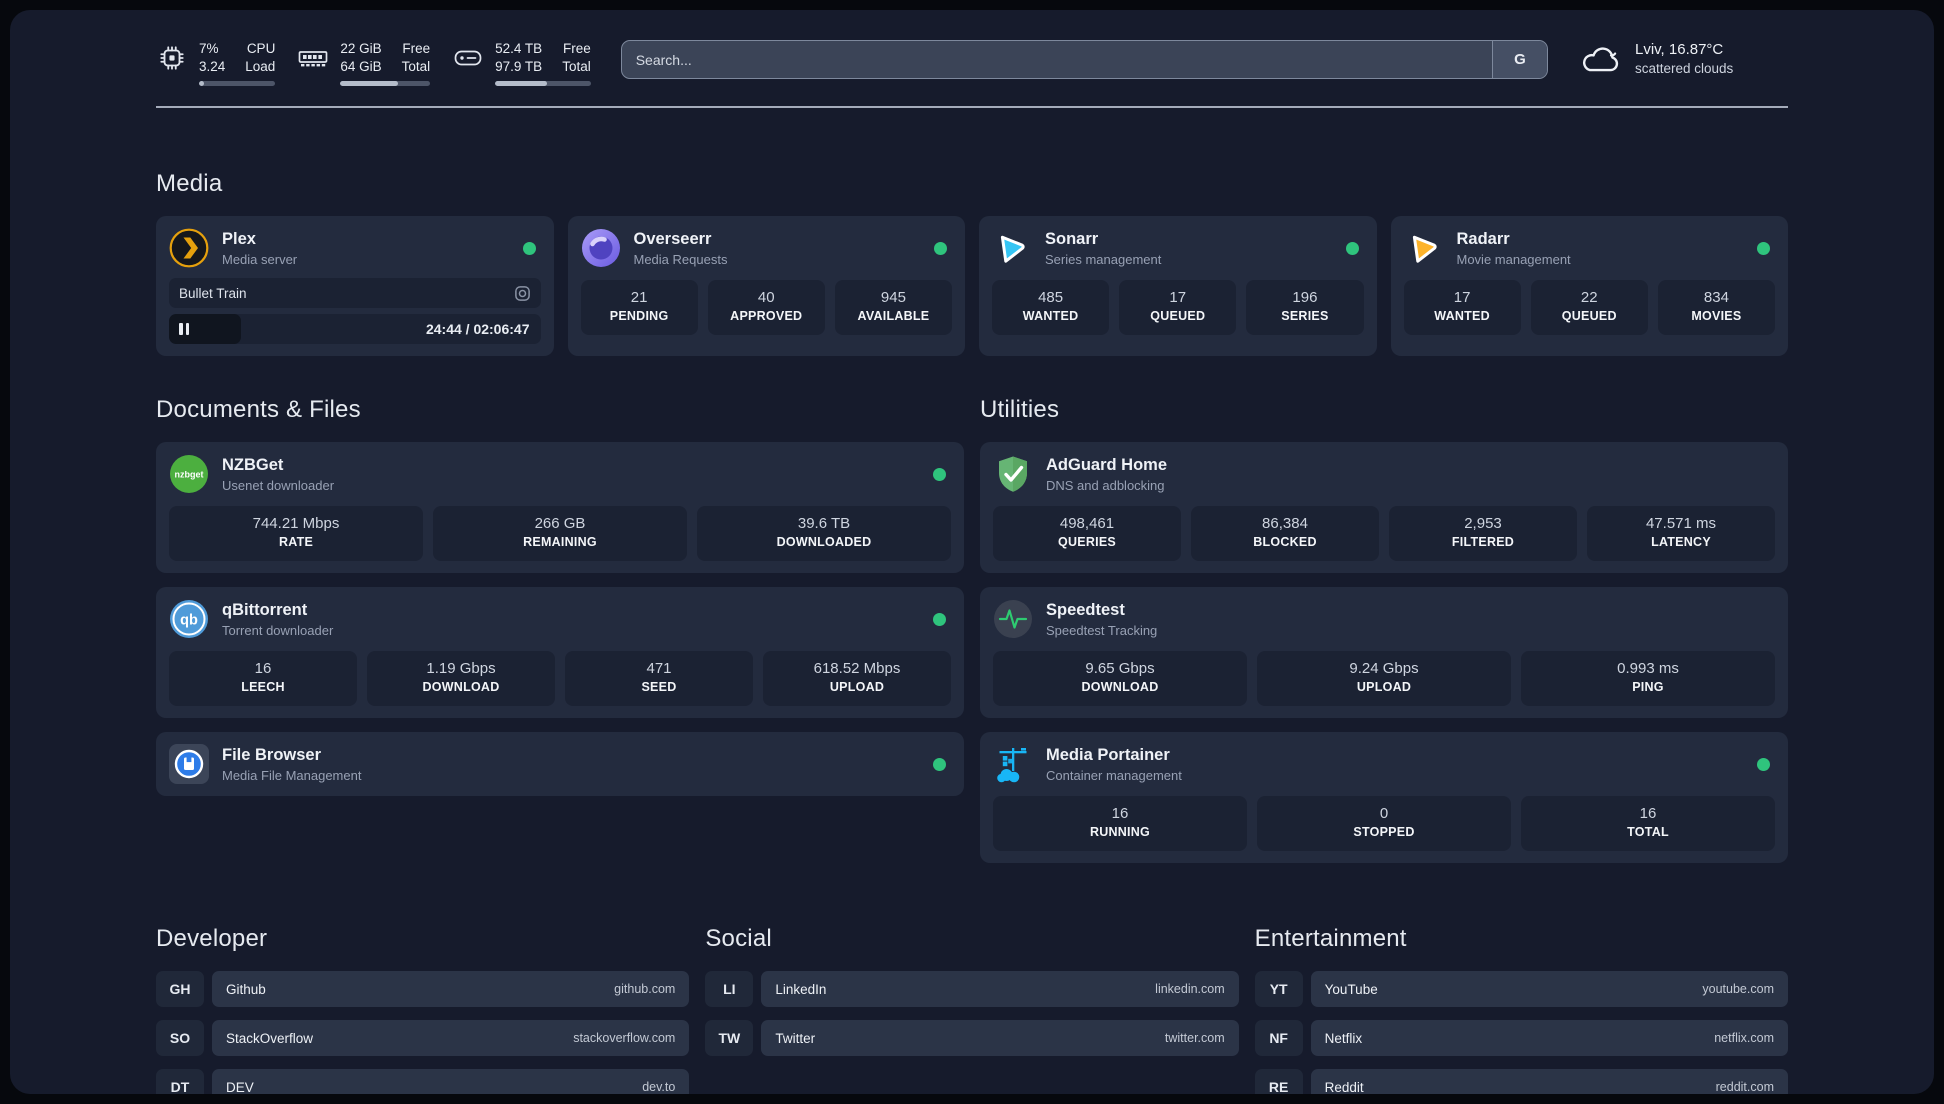 This screenshot has height=1104, width=1944. I want to click on bookmark-reddit: RE Reddit reddit.com, so click(1521, 1082).